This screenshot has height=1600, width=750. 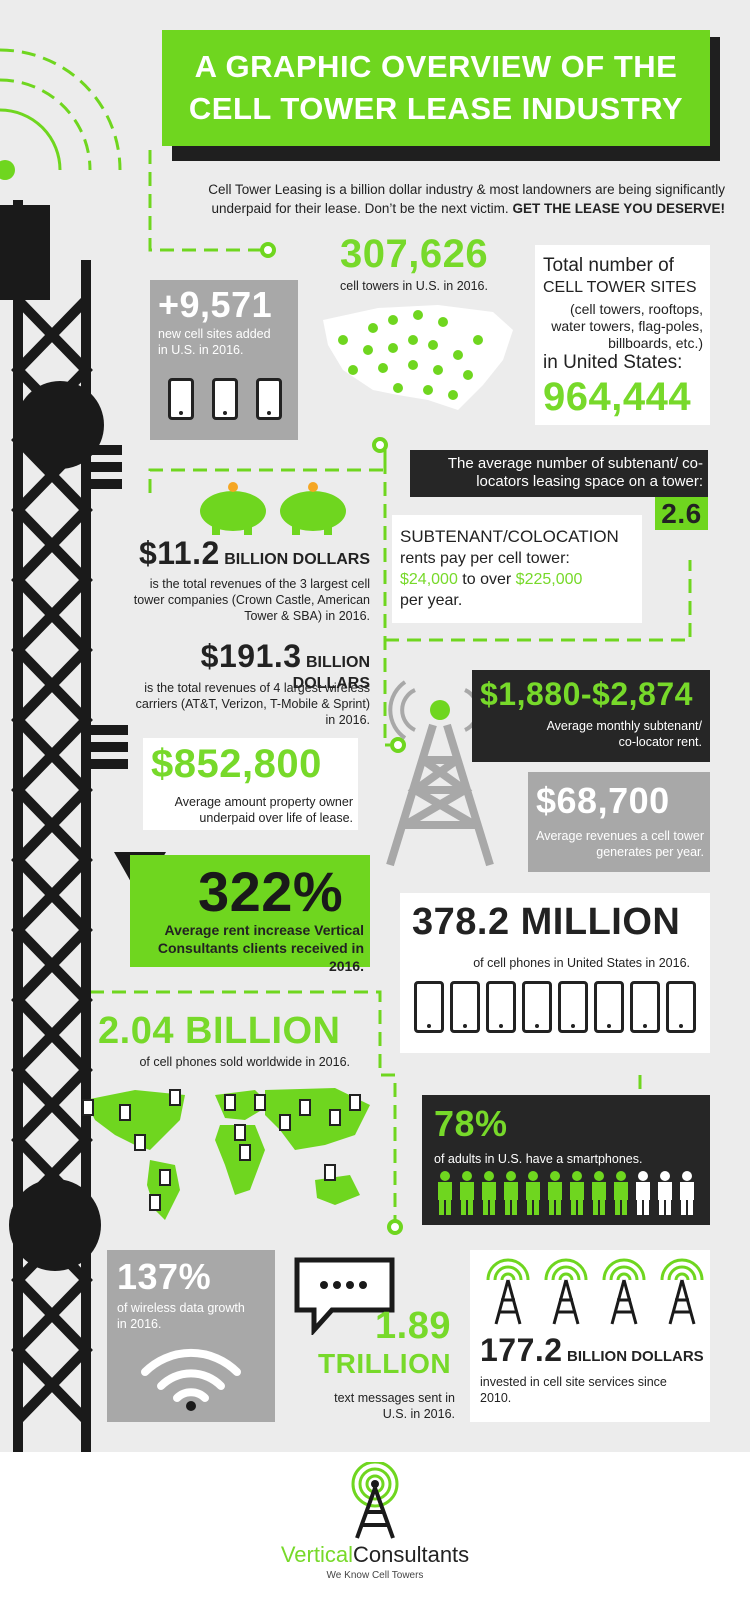 What do you see at coordinates (603, 800) in the screenshot?
I see `tower-revenue-value: $68,700` at bounding box center [603, 800].